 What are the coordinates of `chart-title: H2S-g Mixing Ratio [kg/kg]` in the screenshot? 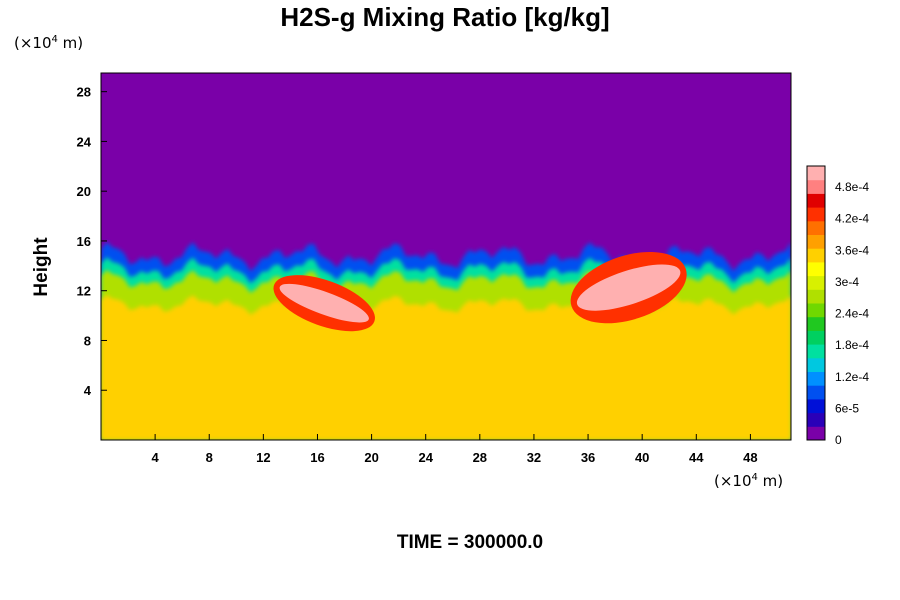 It's located at (445, 17).